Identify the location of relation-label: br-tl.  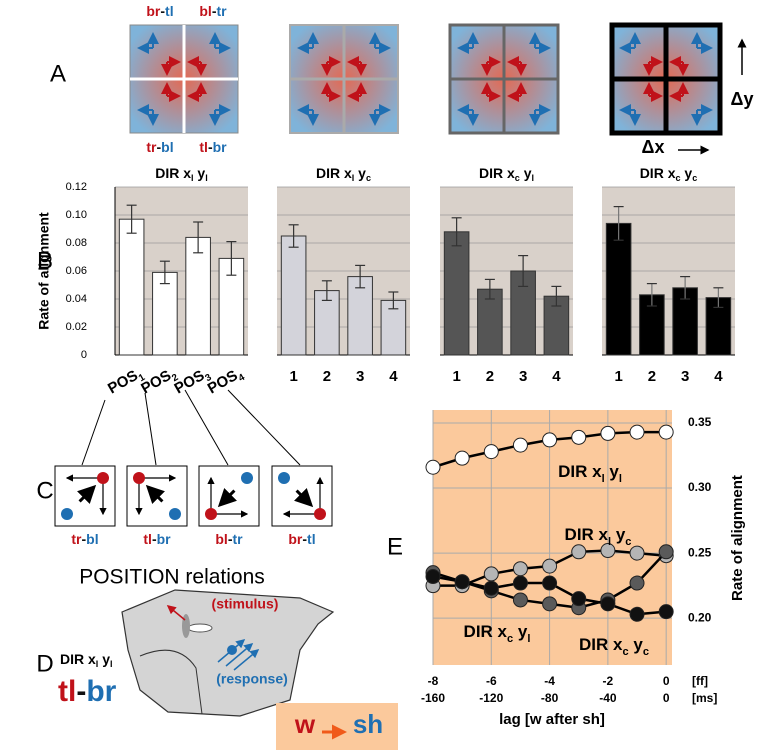
(159, 11).